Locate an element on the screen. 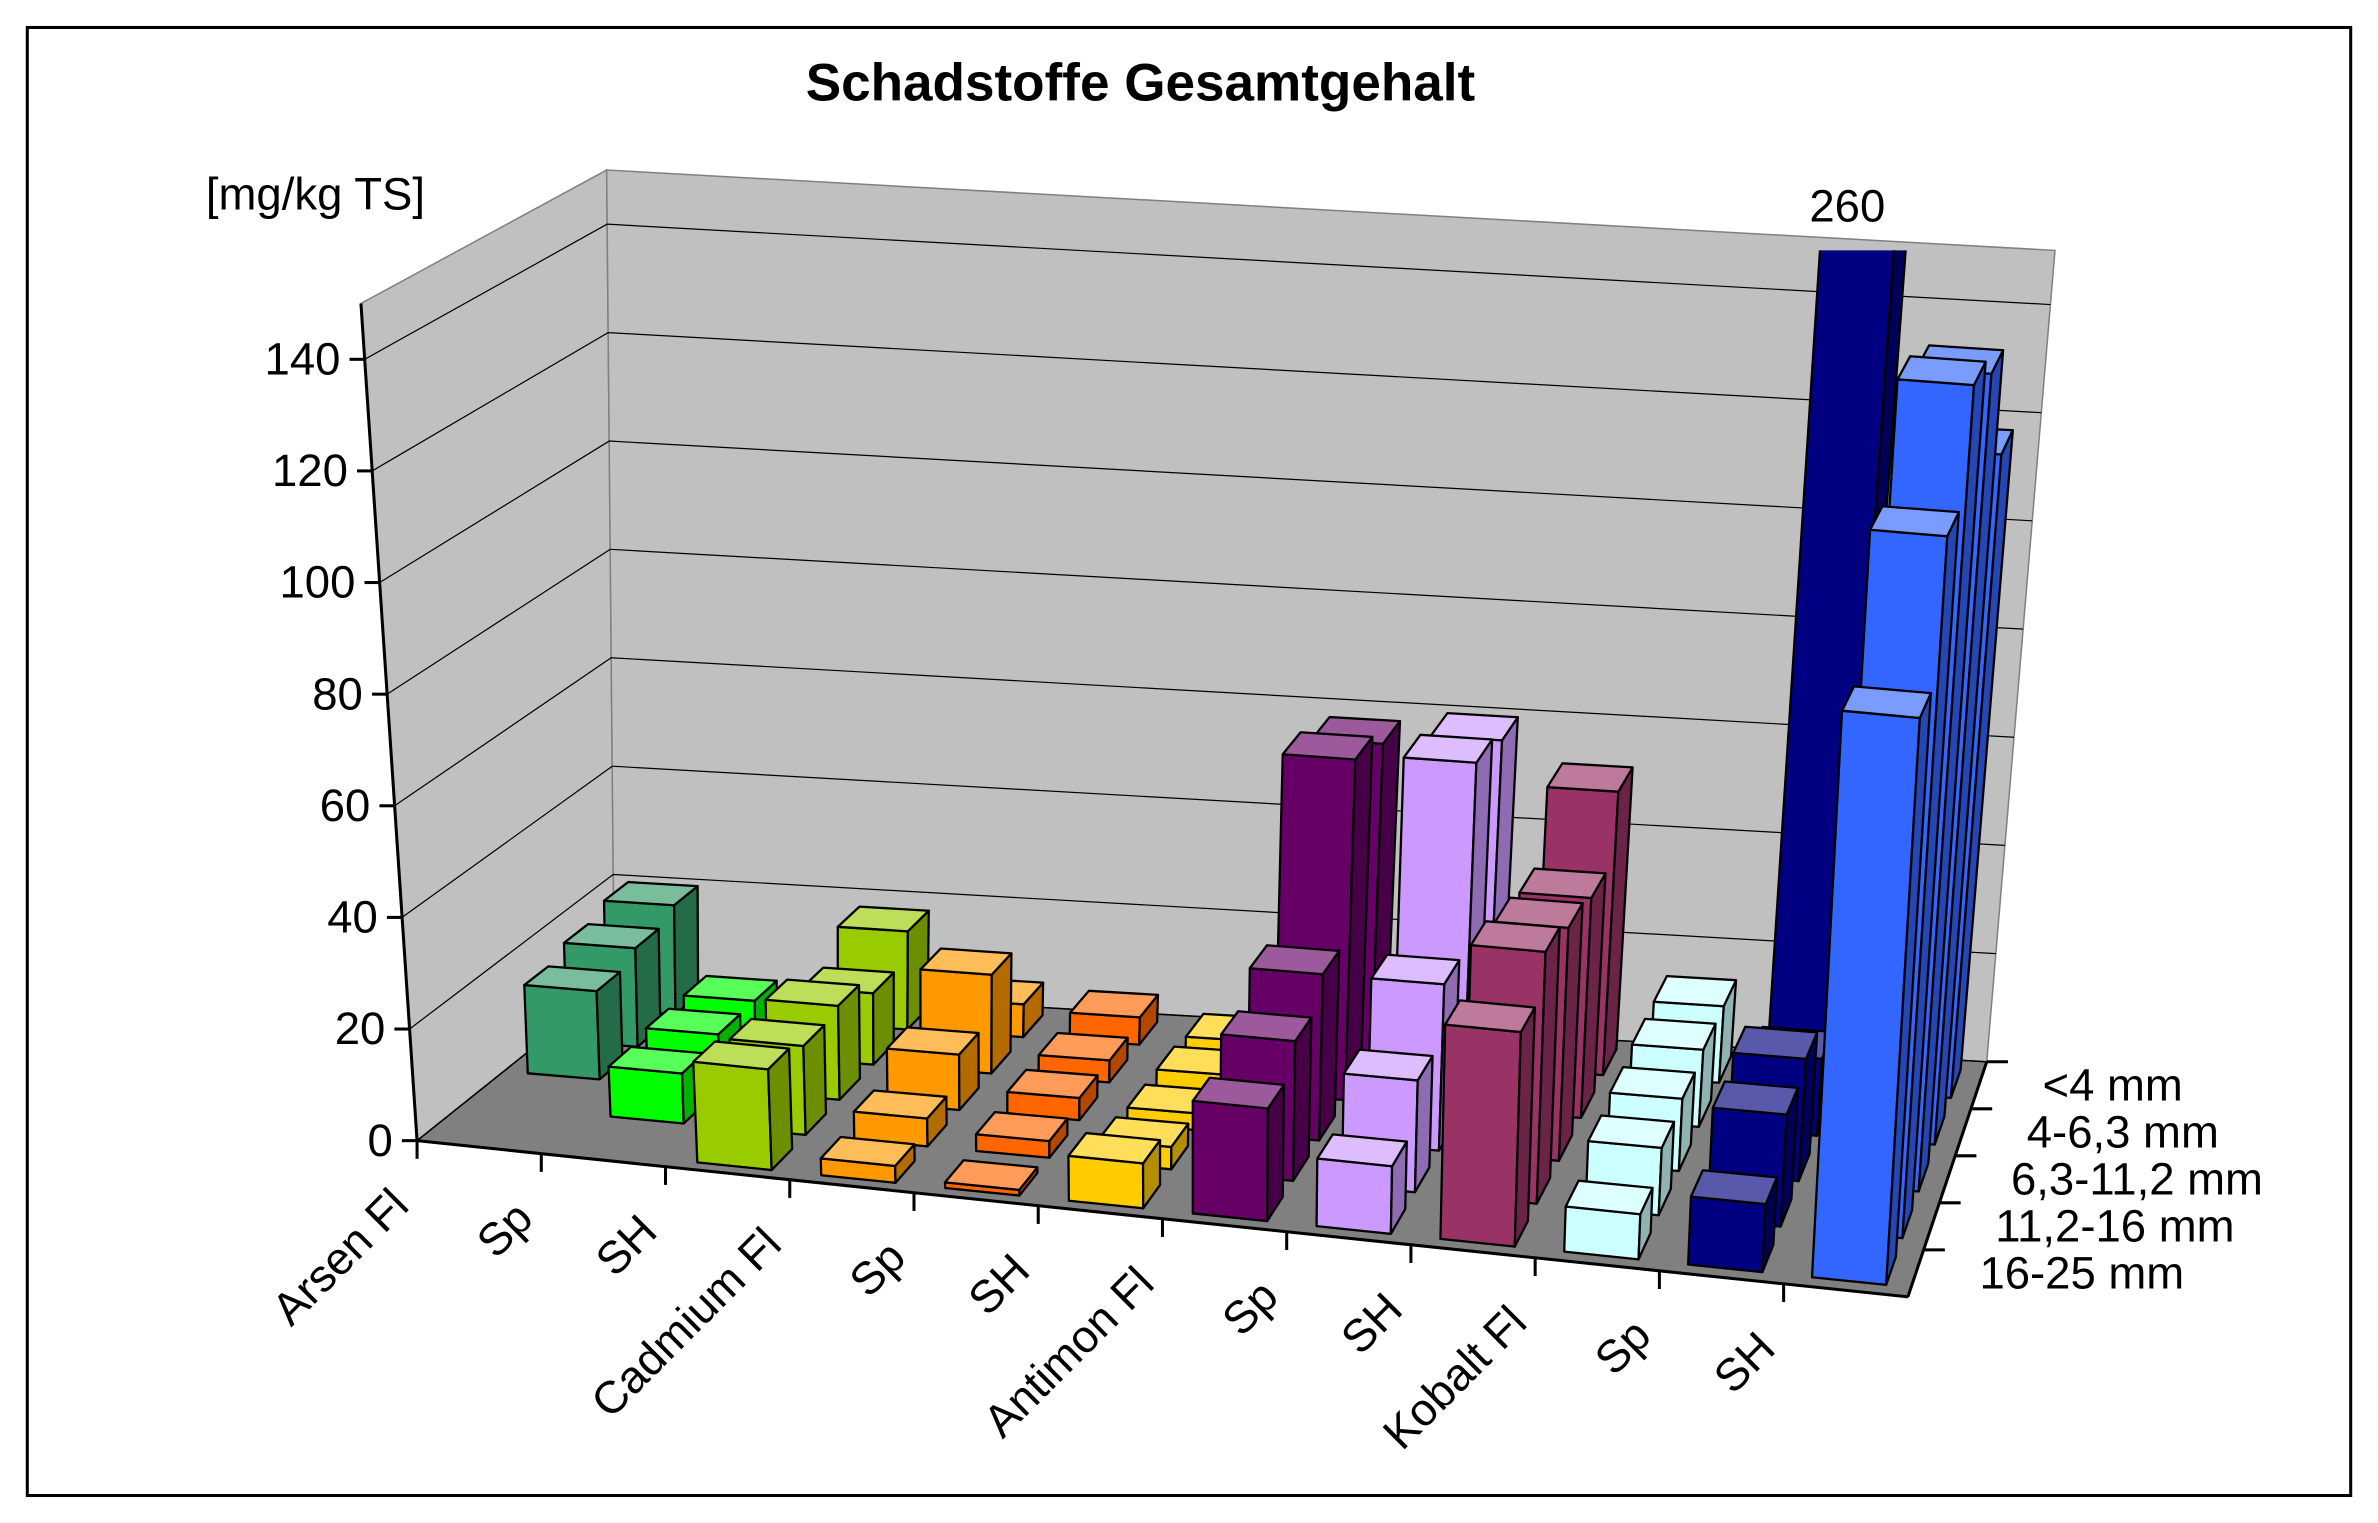  chart-title: Schadstoffe Gesamtgehalt is located at coordinates (1141, 82).